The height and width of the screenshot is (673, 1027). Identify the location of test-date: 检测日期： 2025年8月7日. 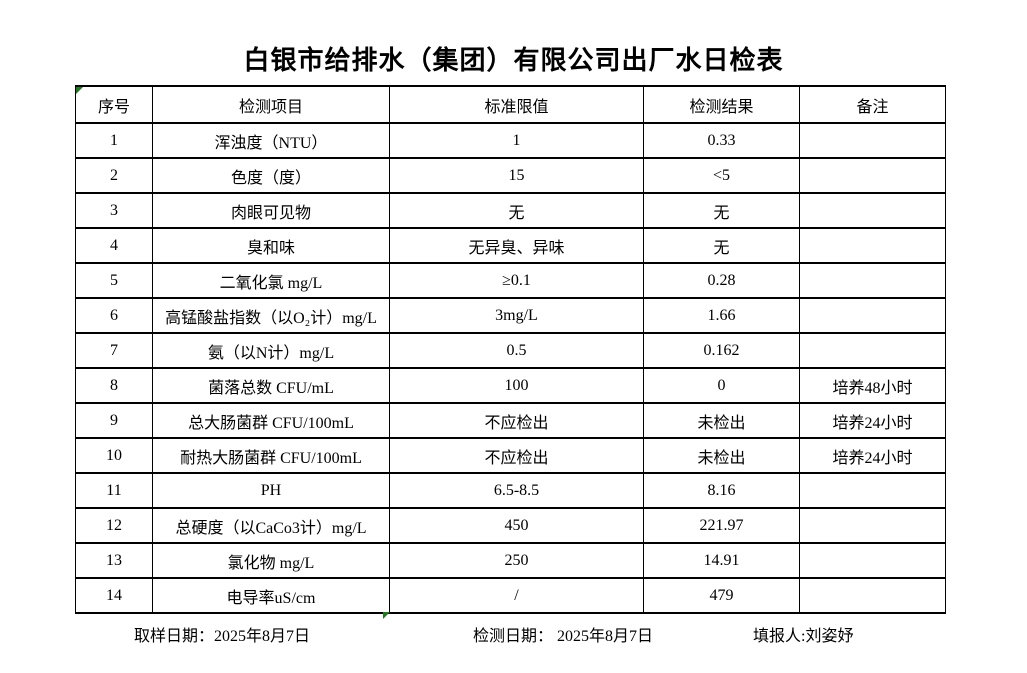
(563, 634).